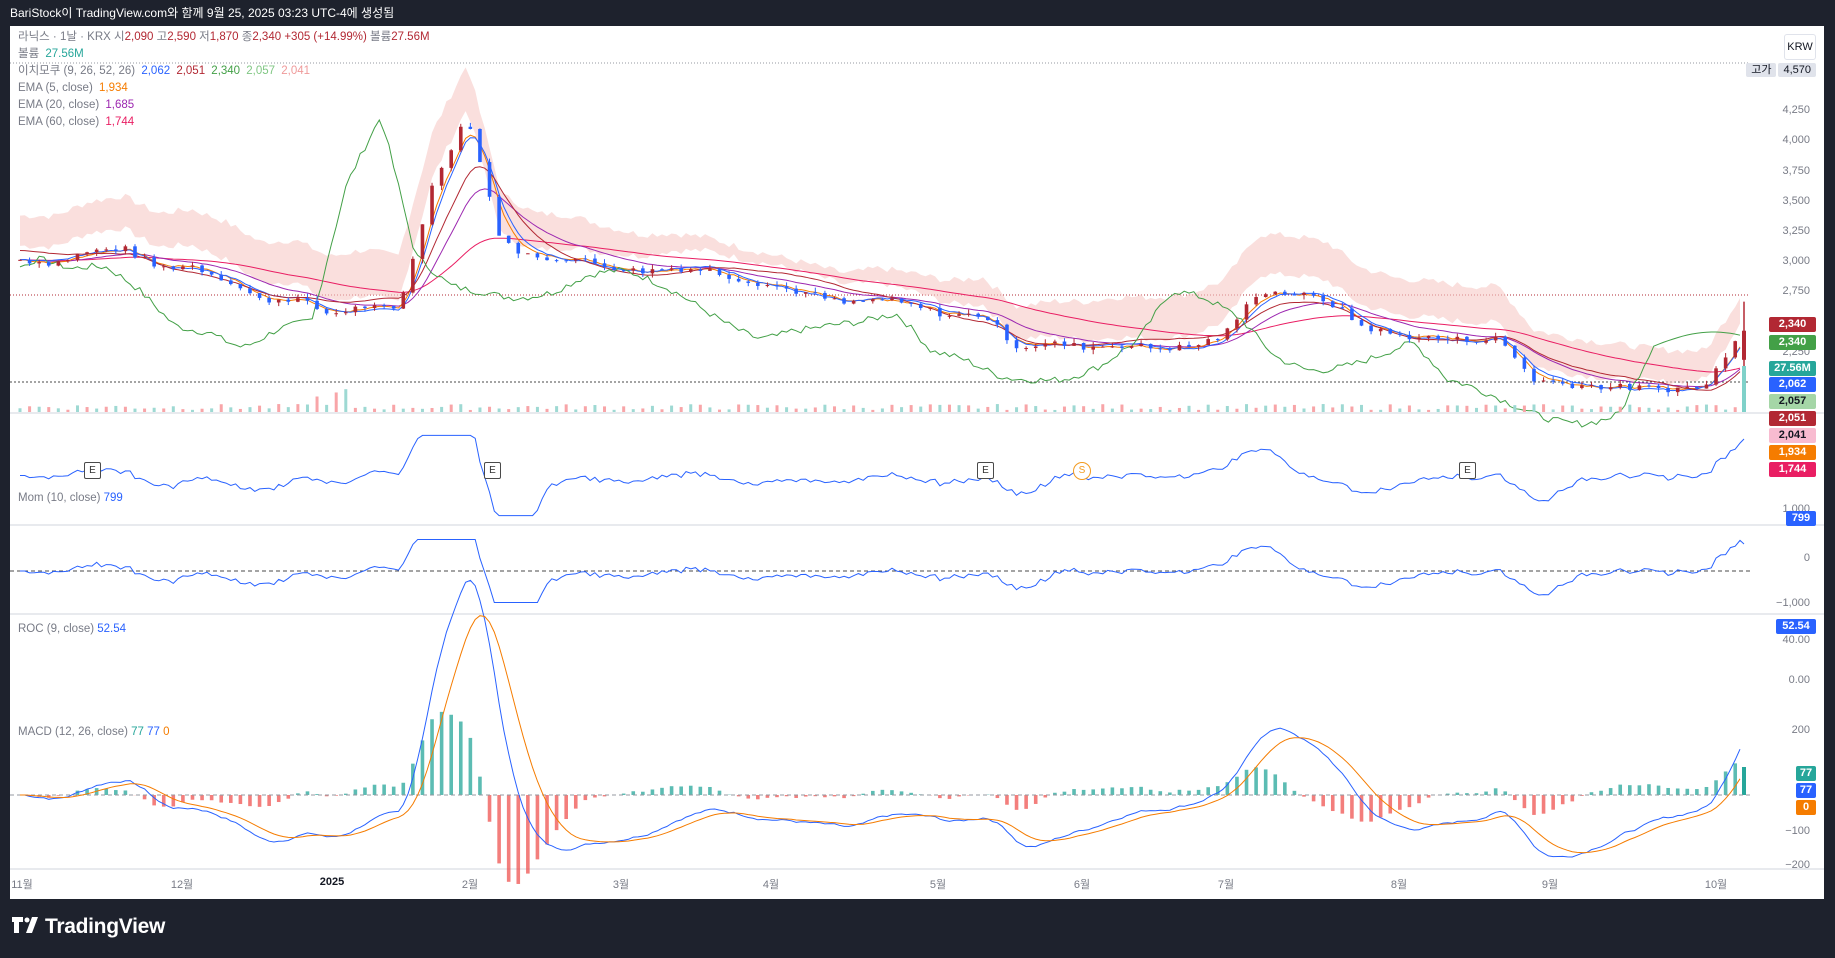  Describe the element at coordinates (204, 37) in the screenshot. I see `low-label: 저` at that location.